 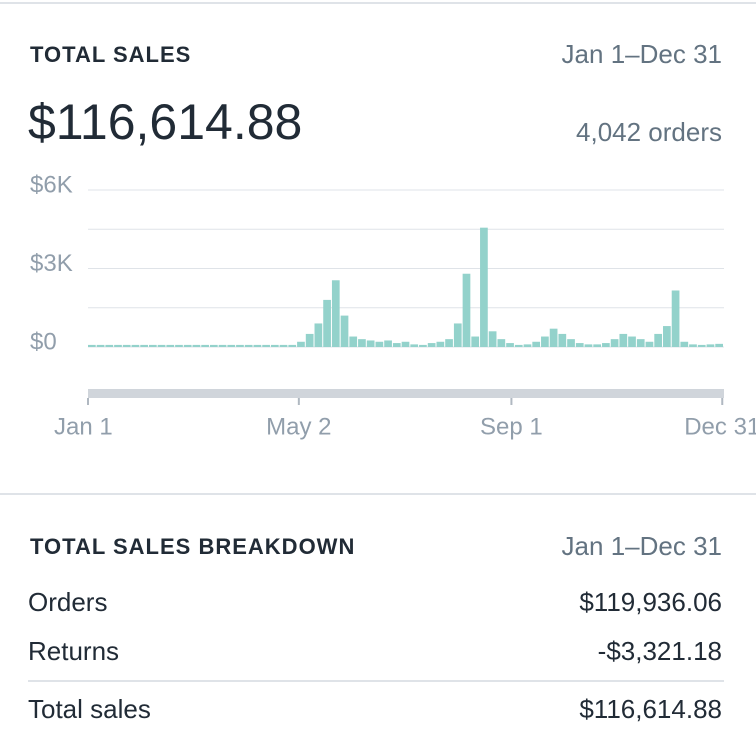 I want to click on row-value: $119,936.06, so click(x=650, y=602).